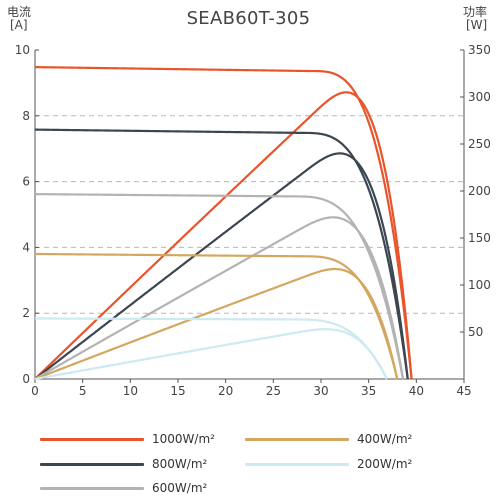 The width and height of the screenshot is (497, 499). I want to click on right-axis-title: 功率 [W], so click(475, 19).